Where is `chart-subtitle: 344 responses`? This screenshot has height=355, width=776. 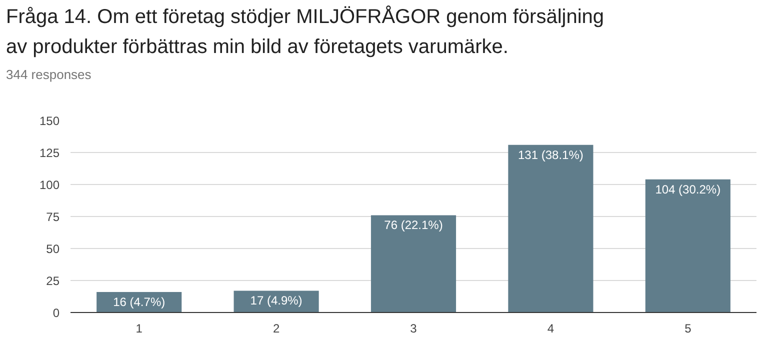 chart-subtitle: 344 responses is located at coordinates (49, 75).